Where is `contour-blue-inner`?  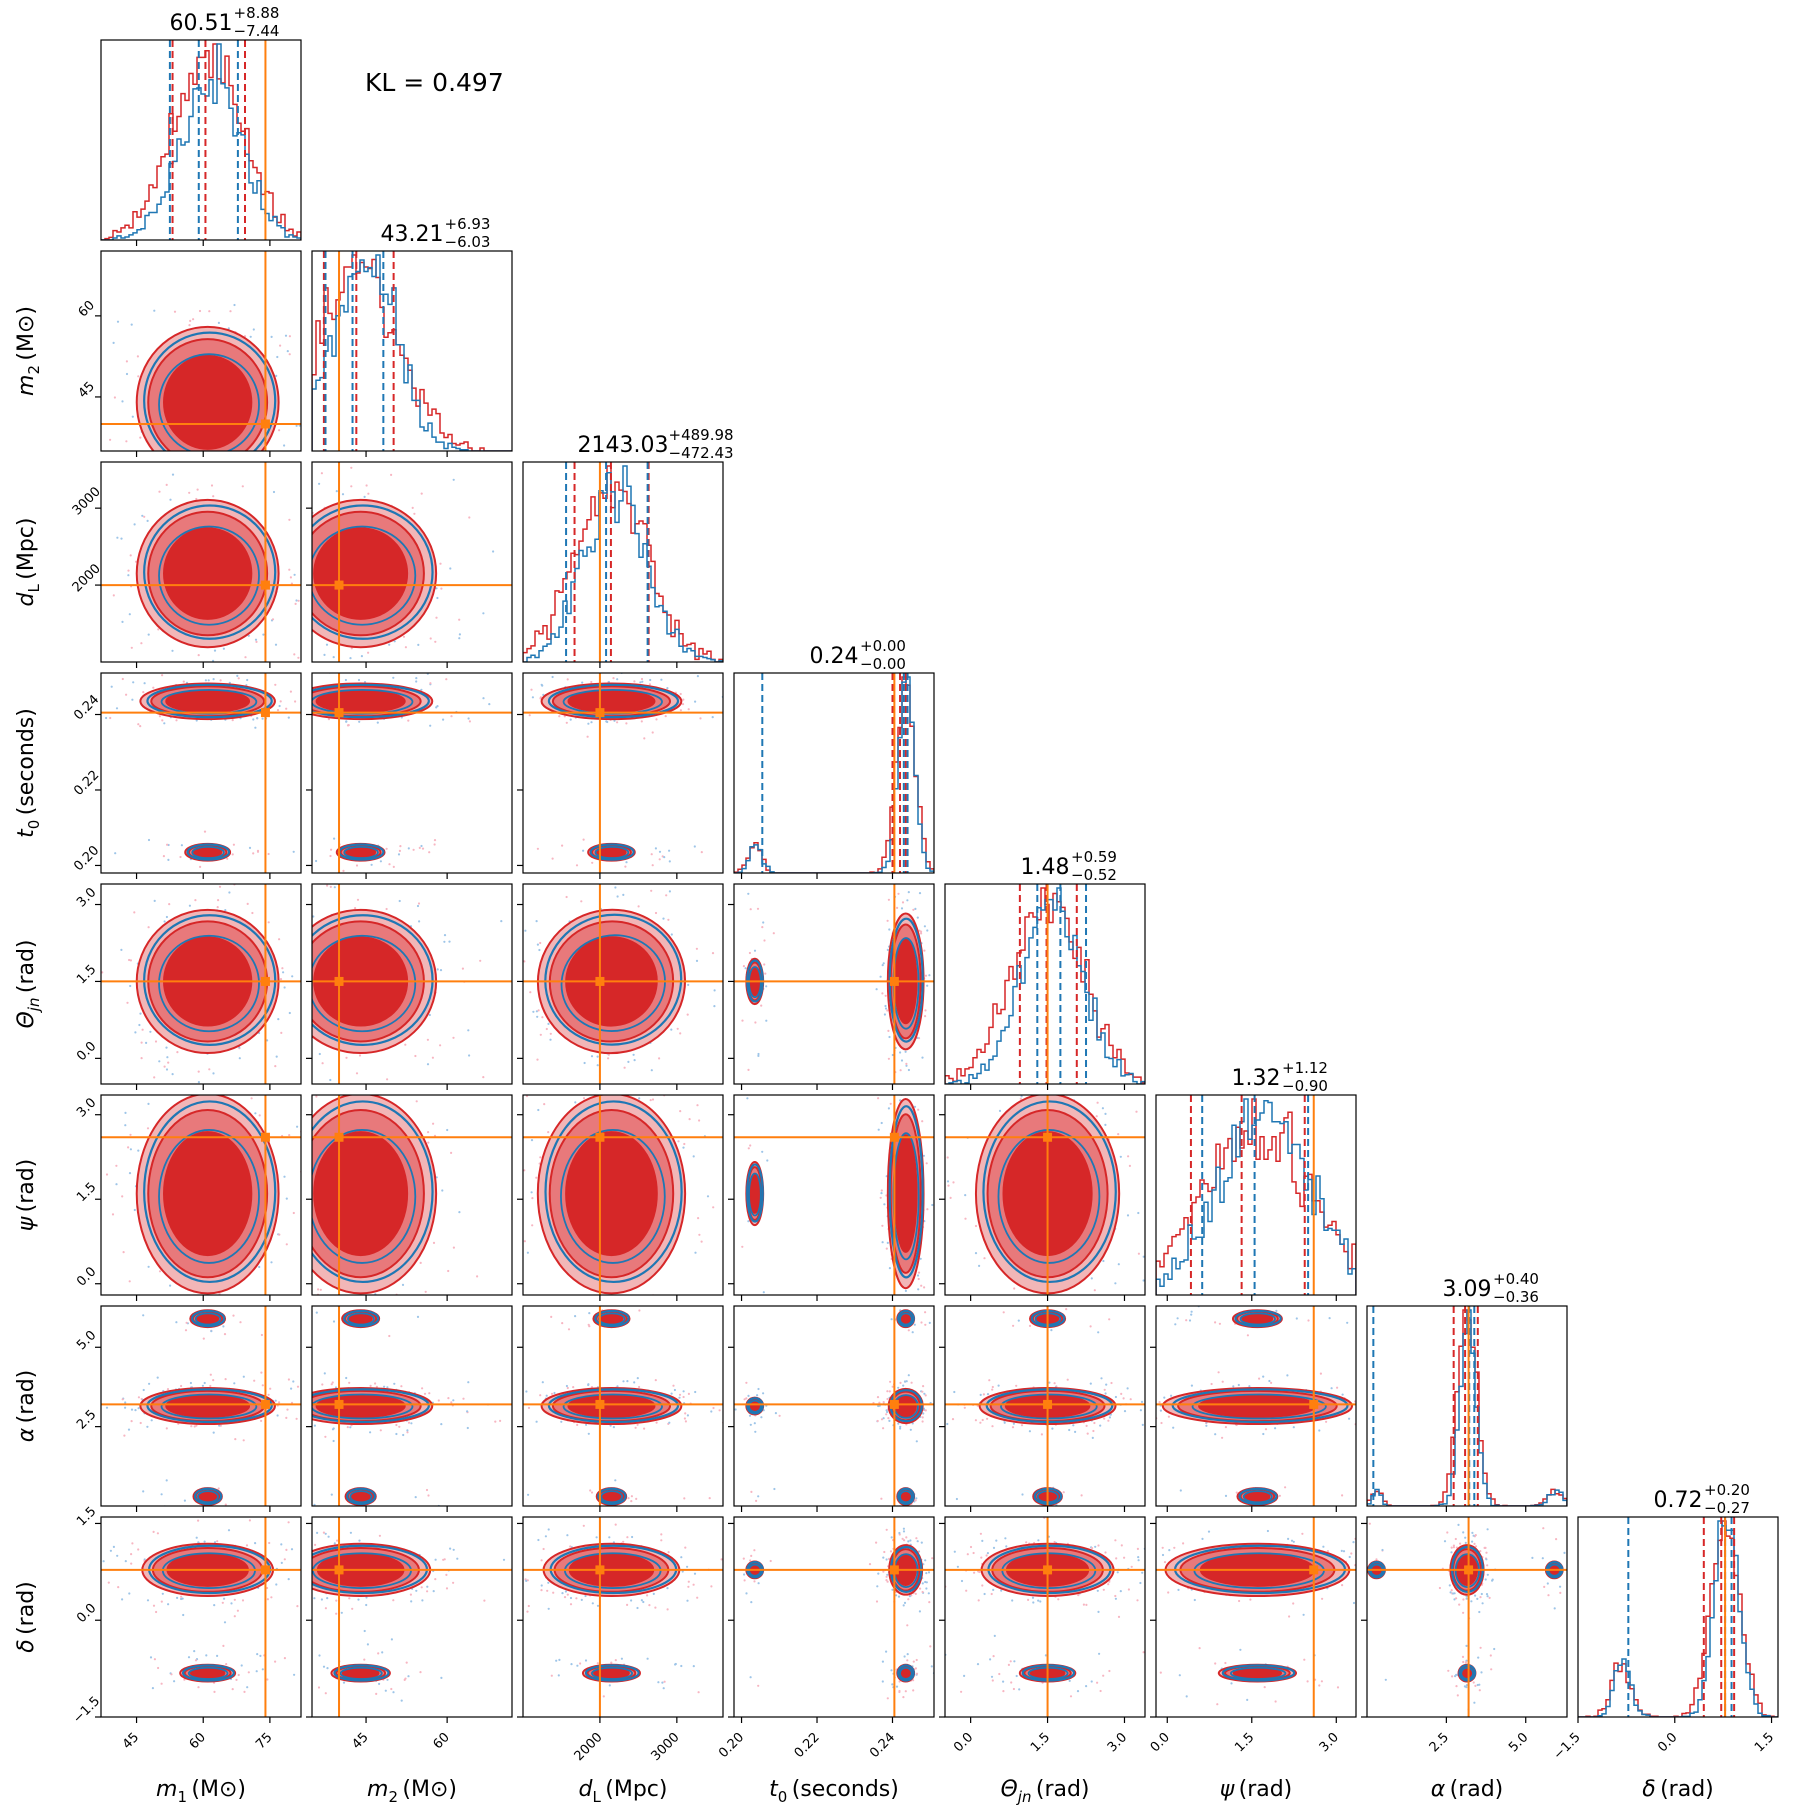
contour-blue-inner is located at coordinates (208, 1319).